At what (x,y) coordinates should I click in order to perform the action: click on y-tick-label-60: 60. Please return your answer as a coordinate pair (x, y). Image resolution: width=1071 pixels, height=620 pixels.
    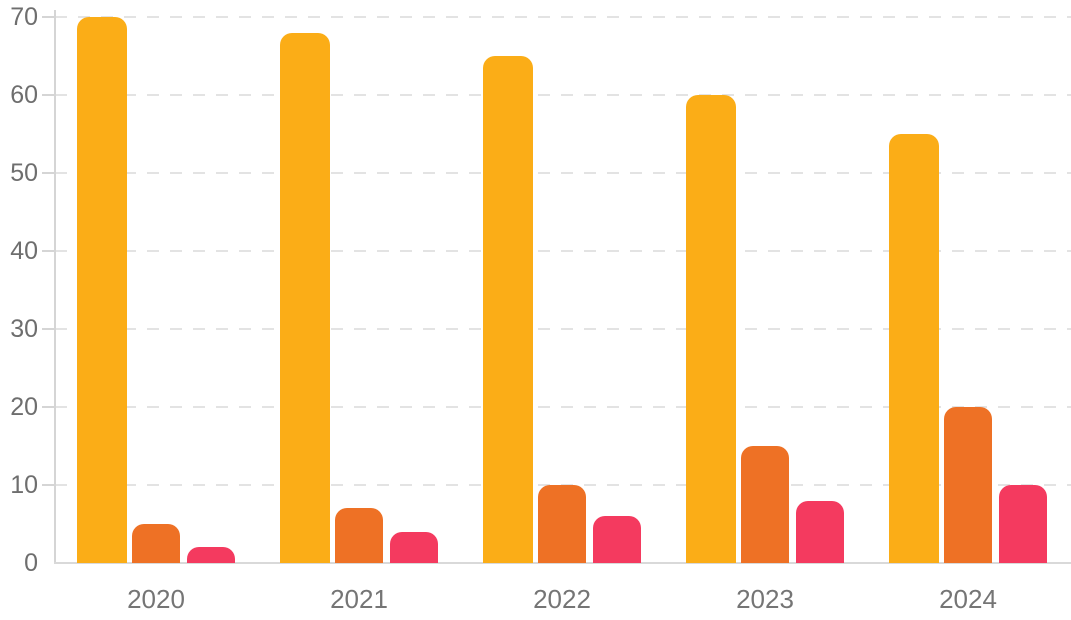
    Looking at the image, I should click on (24, 95).